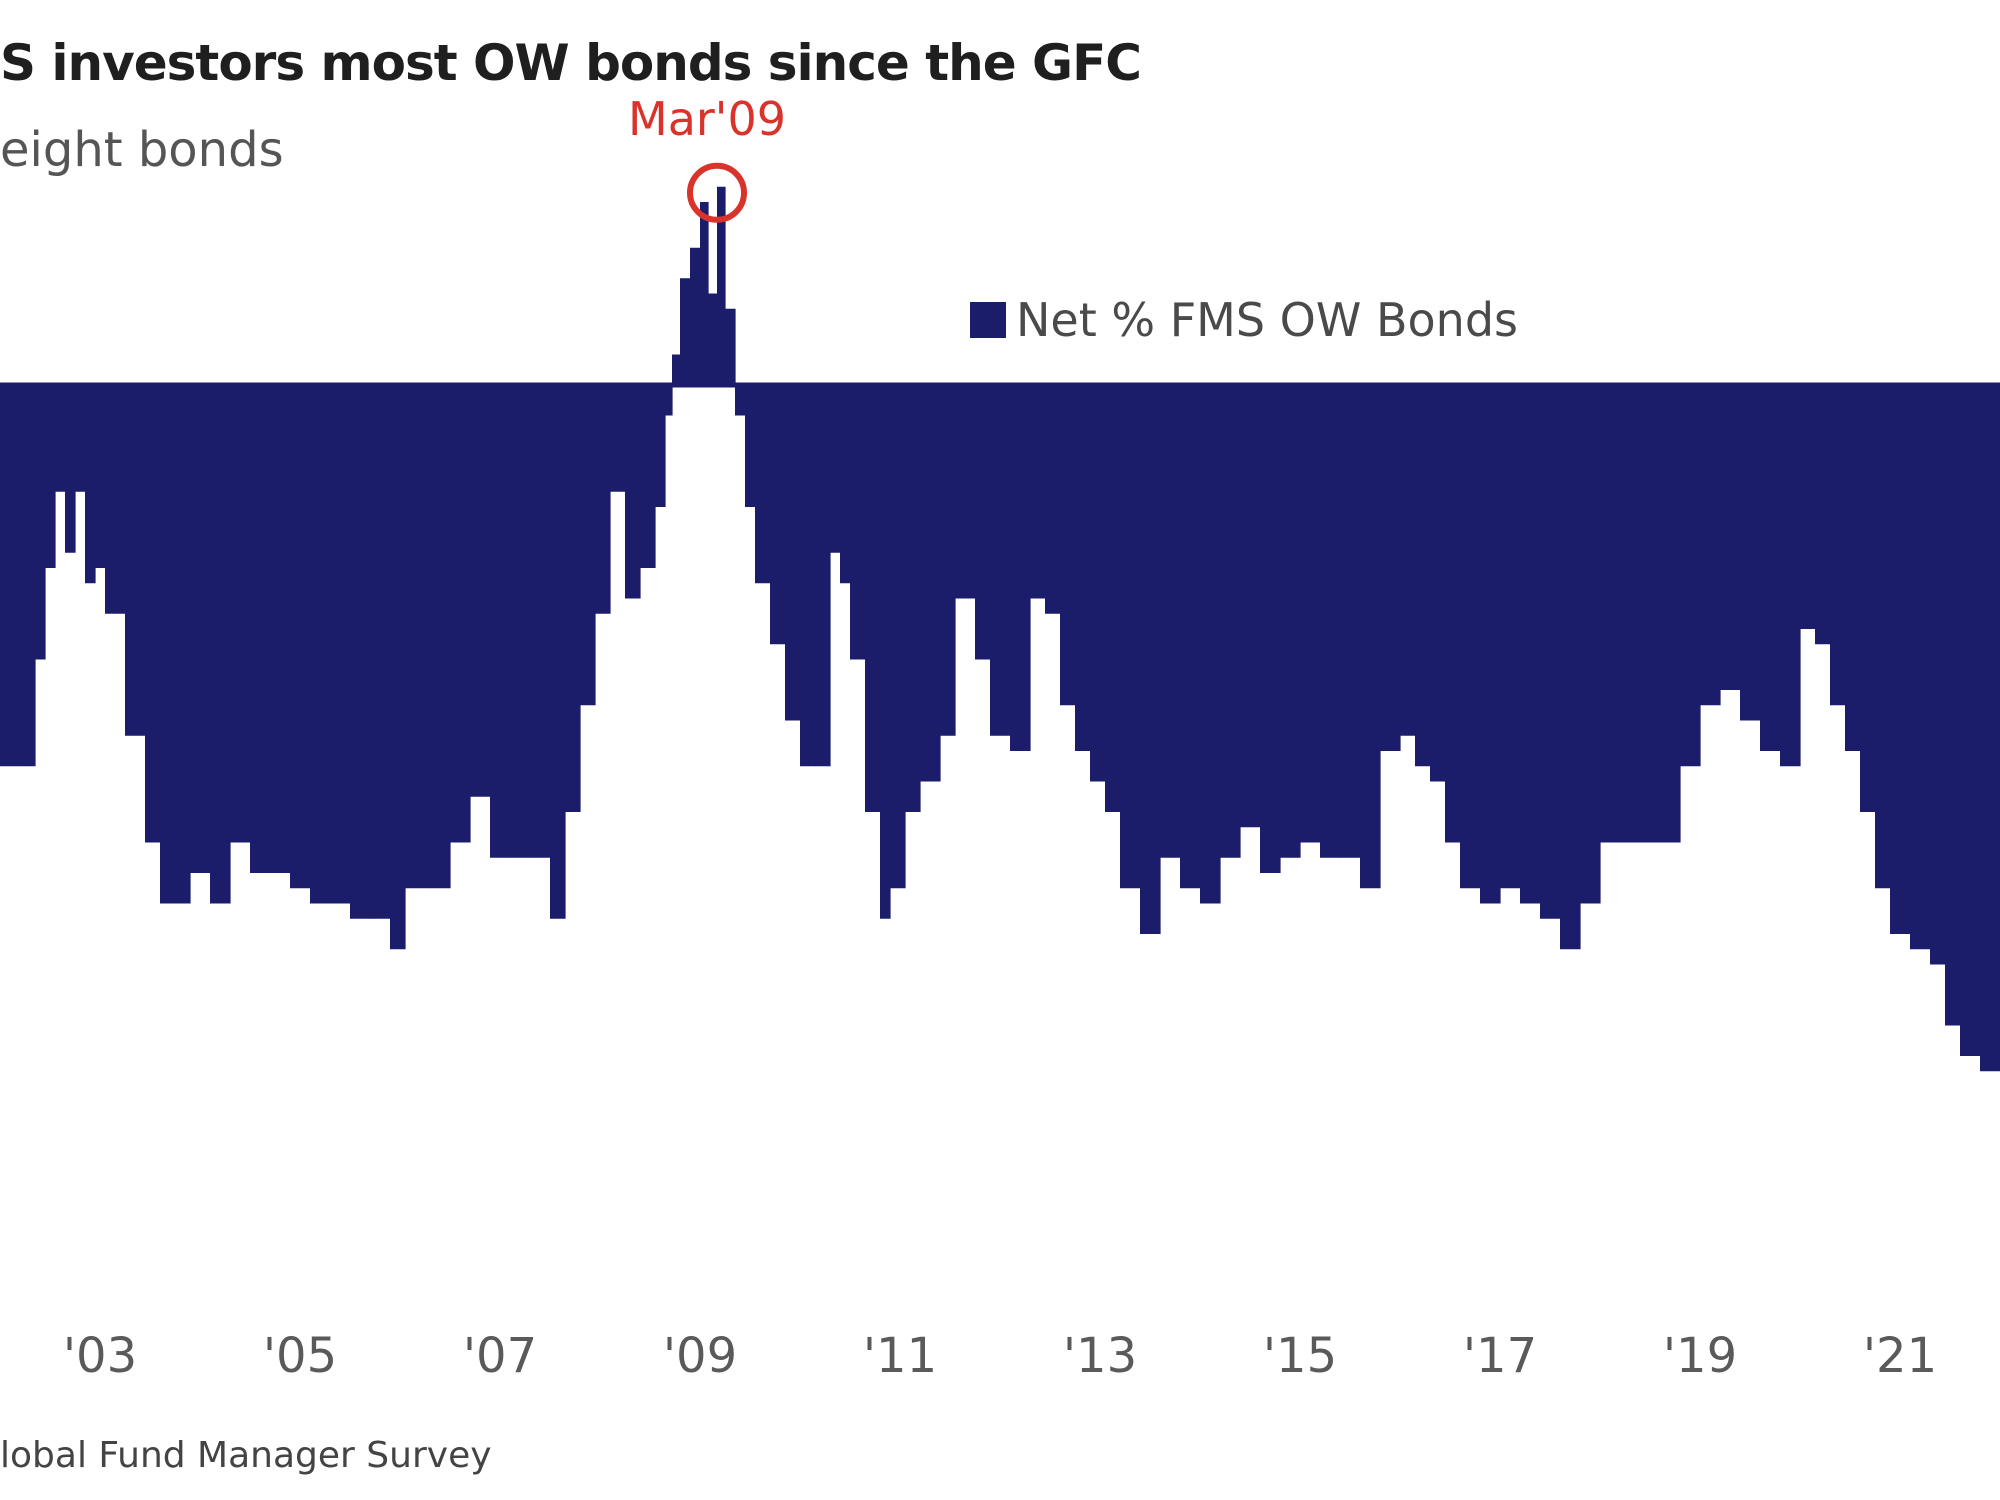 The image size is (2000, 1500). Describe the element at coordinates (1700, 1356) in the screenshot. I see `x-tick-label: '19` at that location.